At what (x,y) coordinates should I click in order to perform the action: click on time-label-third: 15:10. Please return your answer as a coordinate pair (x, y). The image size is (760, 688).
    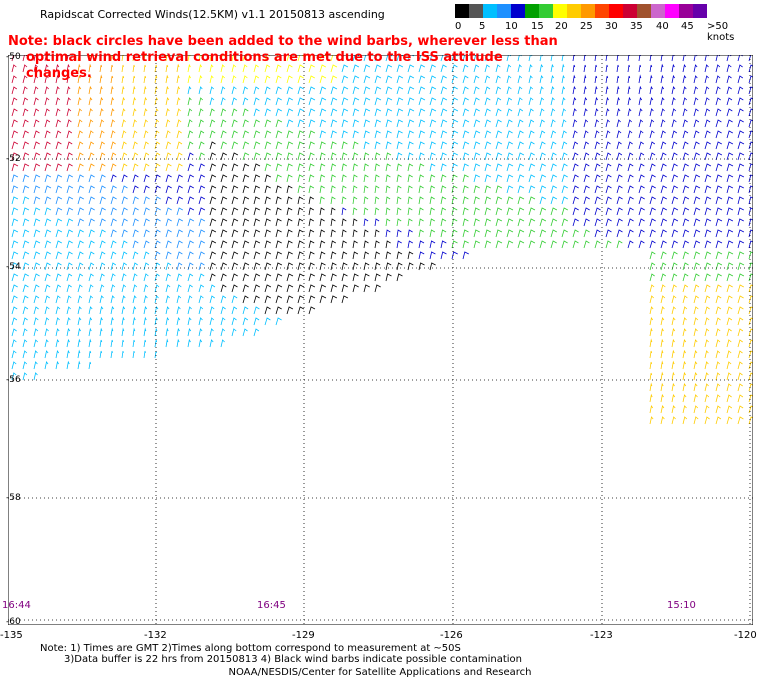
    Looking at the image, I should click on (681, 605).